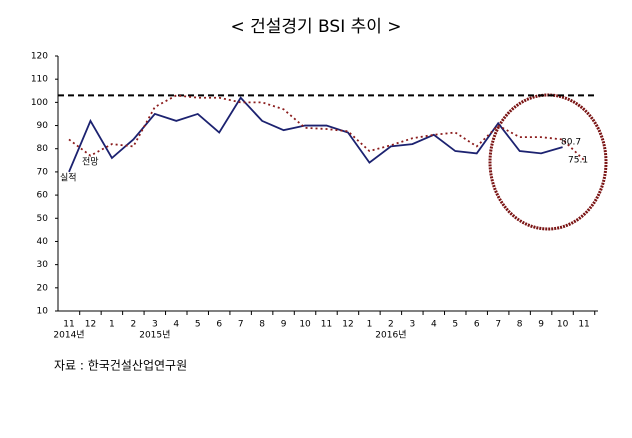 Image resolution: width=632 pixels, height=438 pixels. Describe the element at coordinates (39, 103) in the screenshot. I see `y-tick-label: 100` at that location.